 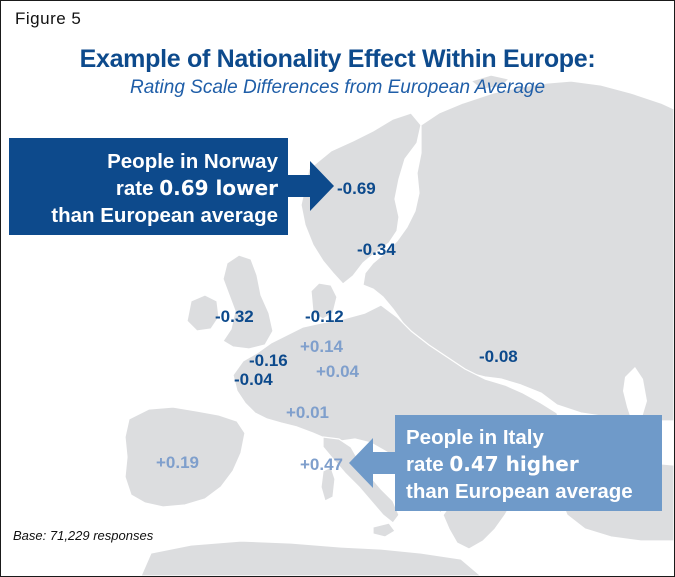 I want to click on ireland-landmass, so click(x=203, y=313).